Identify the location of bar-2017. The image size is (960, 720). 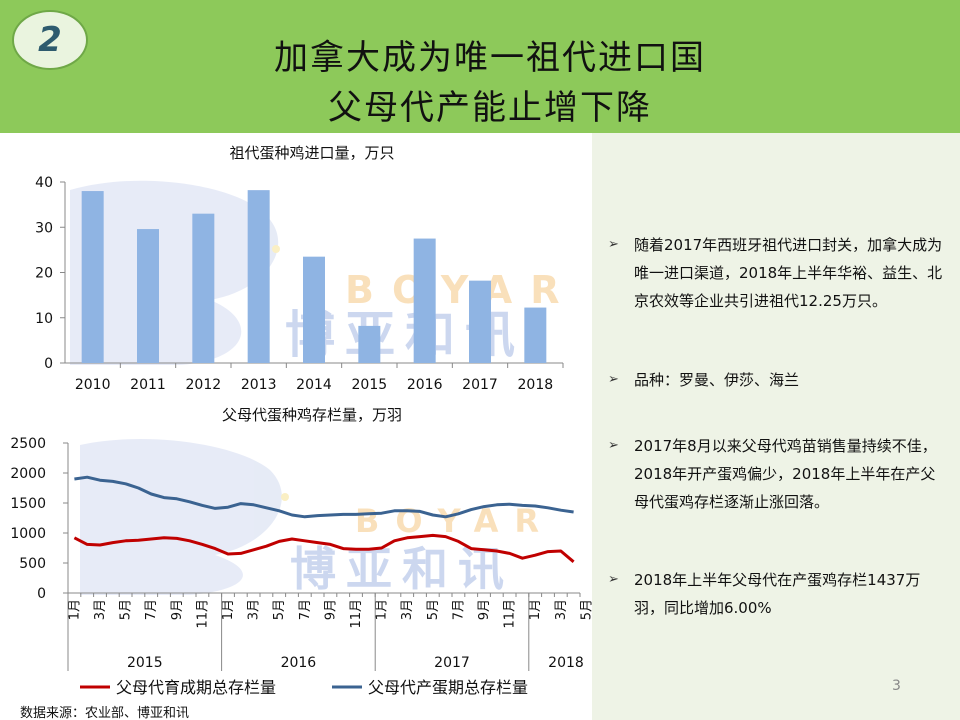
(480, 321).